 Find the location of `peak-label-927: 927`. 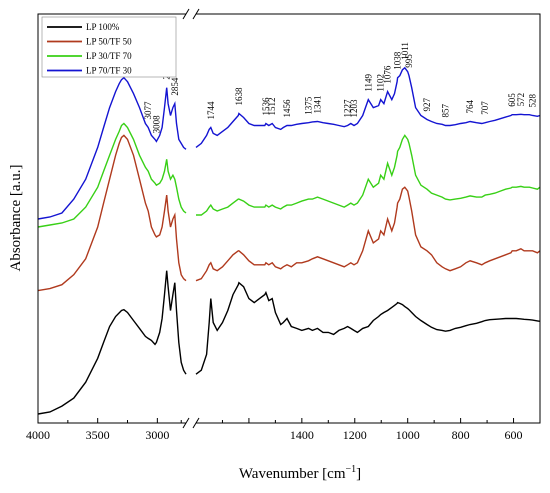

peak-label-927: 927 is located at coordinates (427, 105).